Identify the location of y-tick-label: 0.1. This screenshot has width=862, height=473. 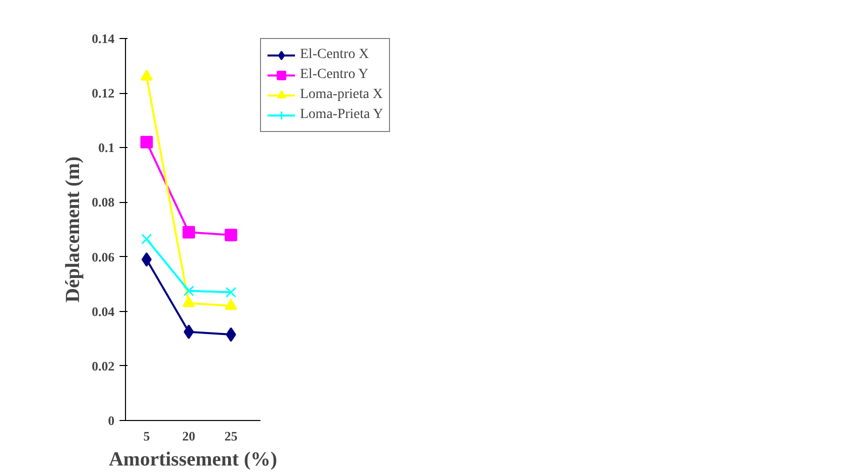
(106, 148).